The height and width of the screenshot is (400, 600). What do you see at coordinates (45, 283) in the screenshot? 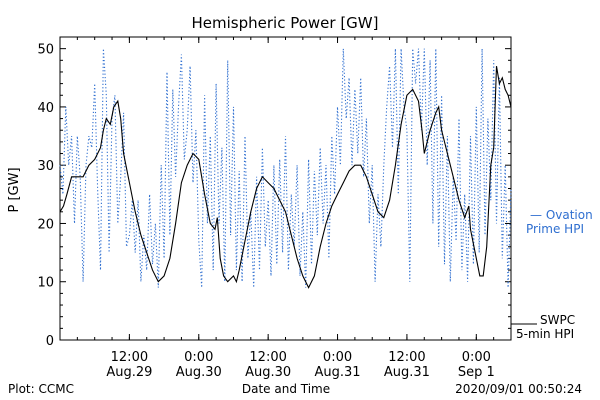
I see `y-tick-label: 10` at bounding box center [45, 283].